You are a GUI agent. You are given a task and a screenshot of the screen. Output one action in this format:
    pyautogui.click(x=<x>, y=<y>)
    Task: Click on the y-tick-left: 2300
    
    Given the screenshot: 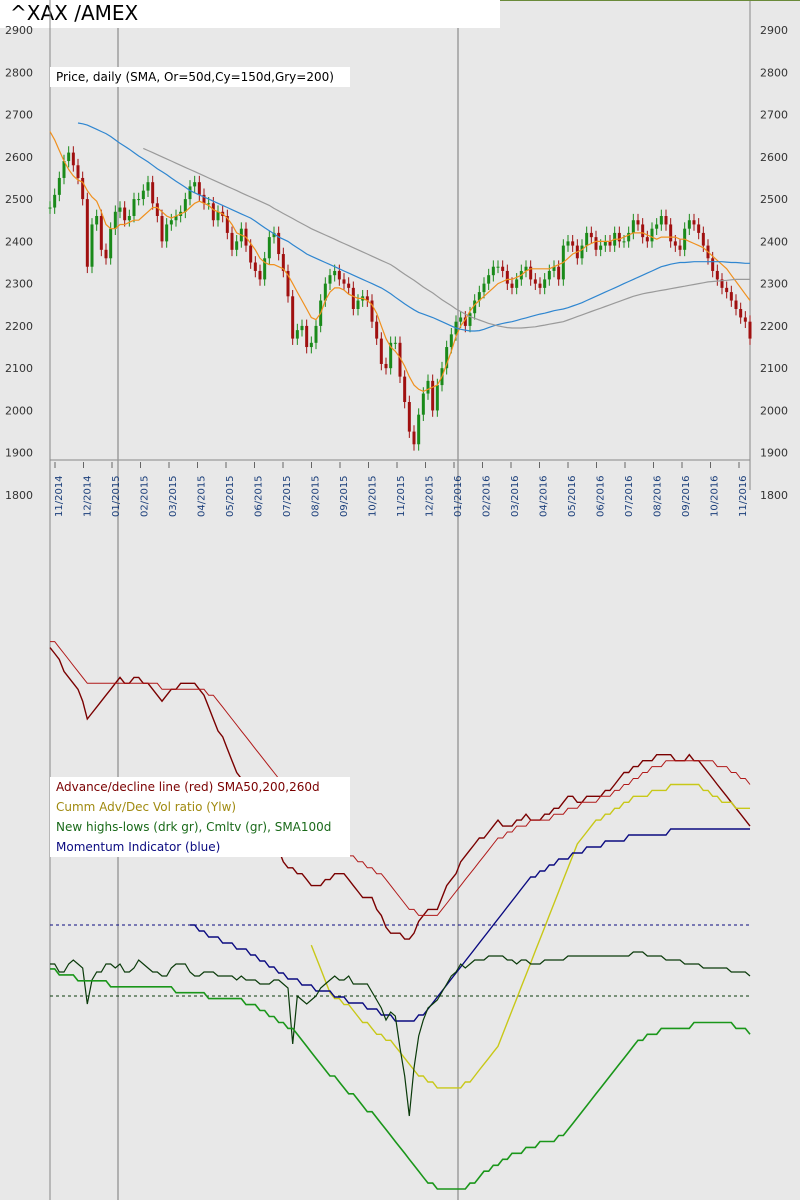 What is the action you would take?
    pyautogui.click(x=19, y=284)
    